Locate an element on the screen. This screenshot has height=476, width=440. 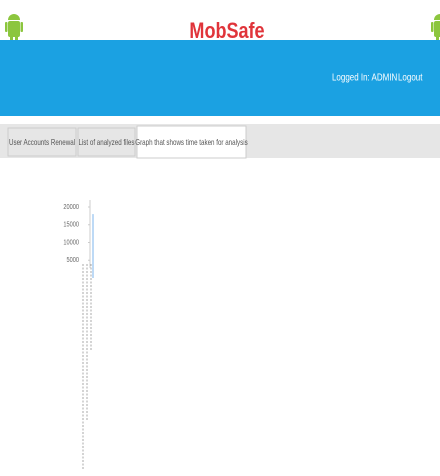
tab-label: List of analyzed files is located at coordinates (106, 142).